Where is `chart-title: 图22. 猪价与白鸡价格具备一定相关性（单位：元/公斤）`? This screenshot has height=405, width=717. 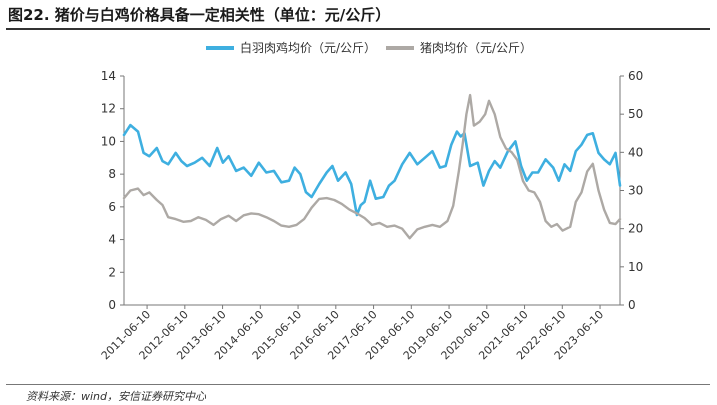 chart-title: 图22. 猪价与白鸡价格具备一定相关性（单位：元/公斤） is located at coordinates (199, 15).